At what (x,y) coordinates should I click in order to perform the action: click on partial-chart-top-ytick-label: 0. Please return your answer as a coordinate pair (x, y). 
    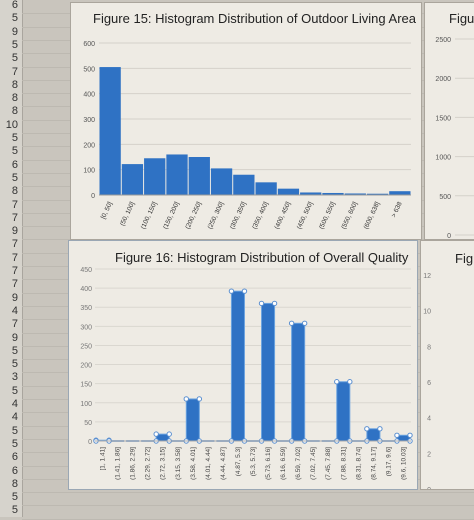
    Looking at the image, I should click on (449, 236).